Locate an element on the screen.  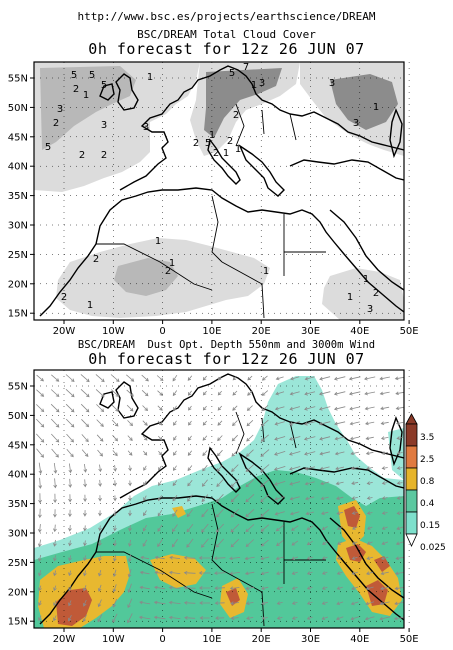
longitude-label: 10W is located at coordinates (113, 639).